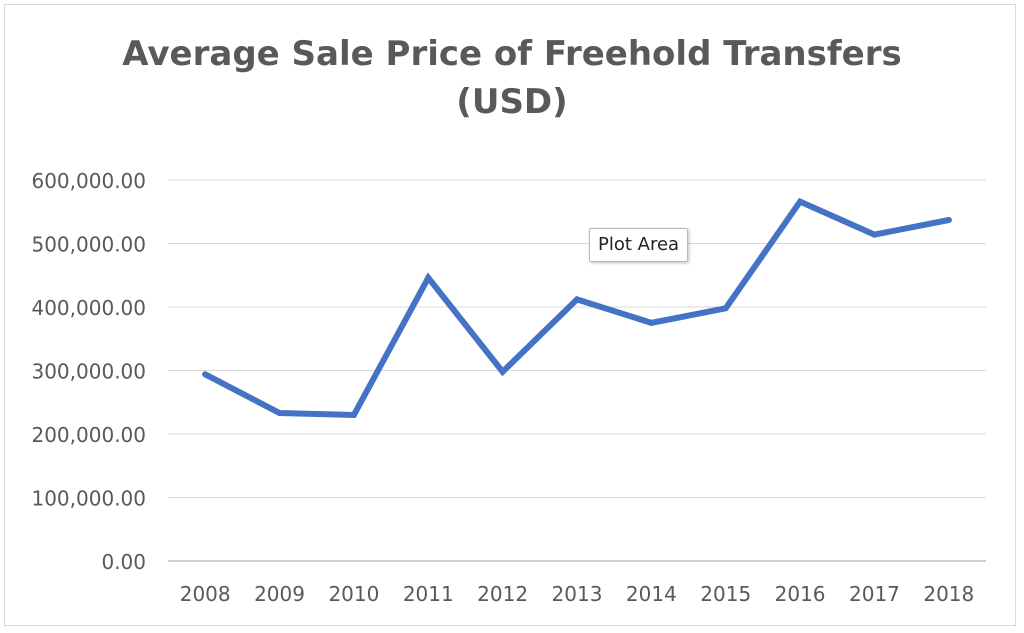  What do you see at coordinates (88, 435) in the screenshot?
I see `y-tick-label: 200,000.00` at bounding box center [88, 435].